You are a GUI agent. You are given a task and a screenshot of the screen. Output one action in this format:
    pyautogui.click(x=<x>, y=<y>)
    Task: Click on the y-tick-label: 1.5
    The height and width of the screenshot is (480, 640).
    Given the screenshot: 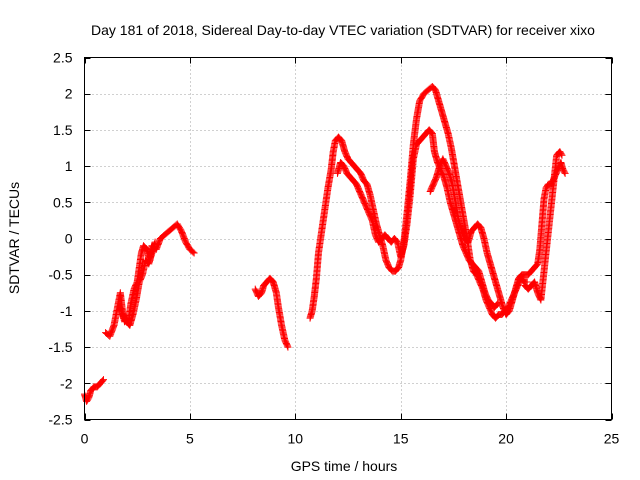 What is the action you would take?
    pyautogui.click(x=63, y=130)
    